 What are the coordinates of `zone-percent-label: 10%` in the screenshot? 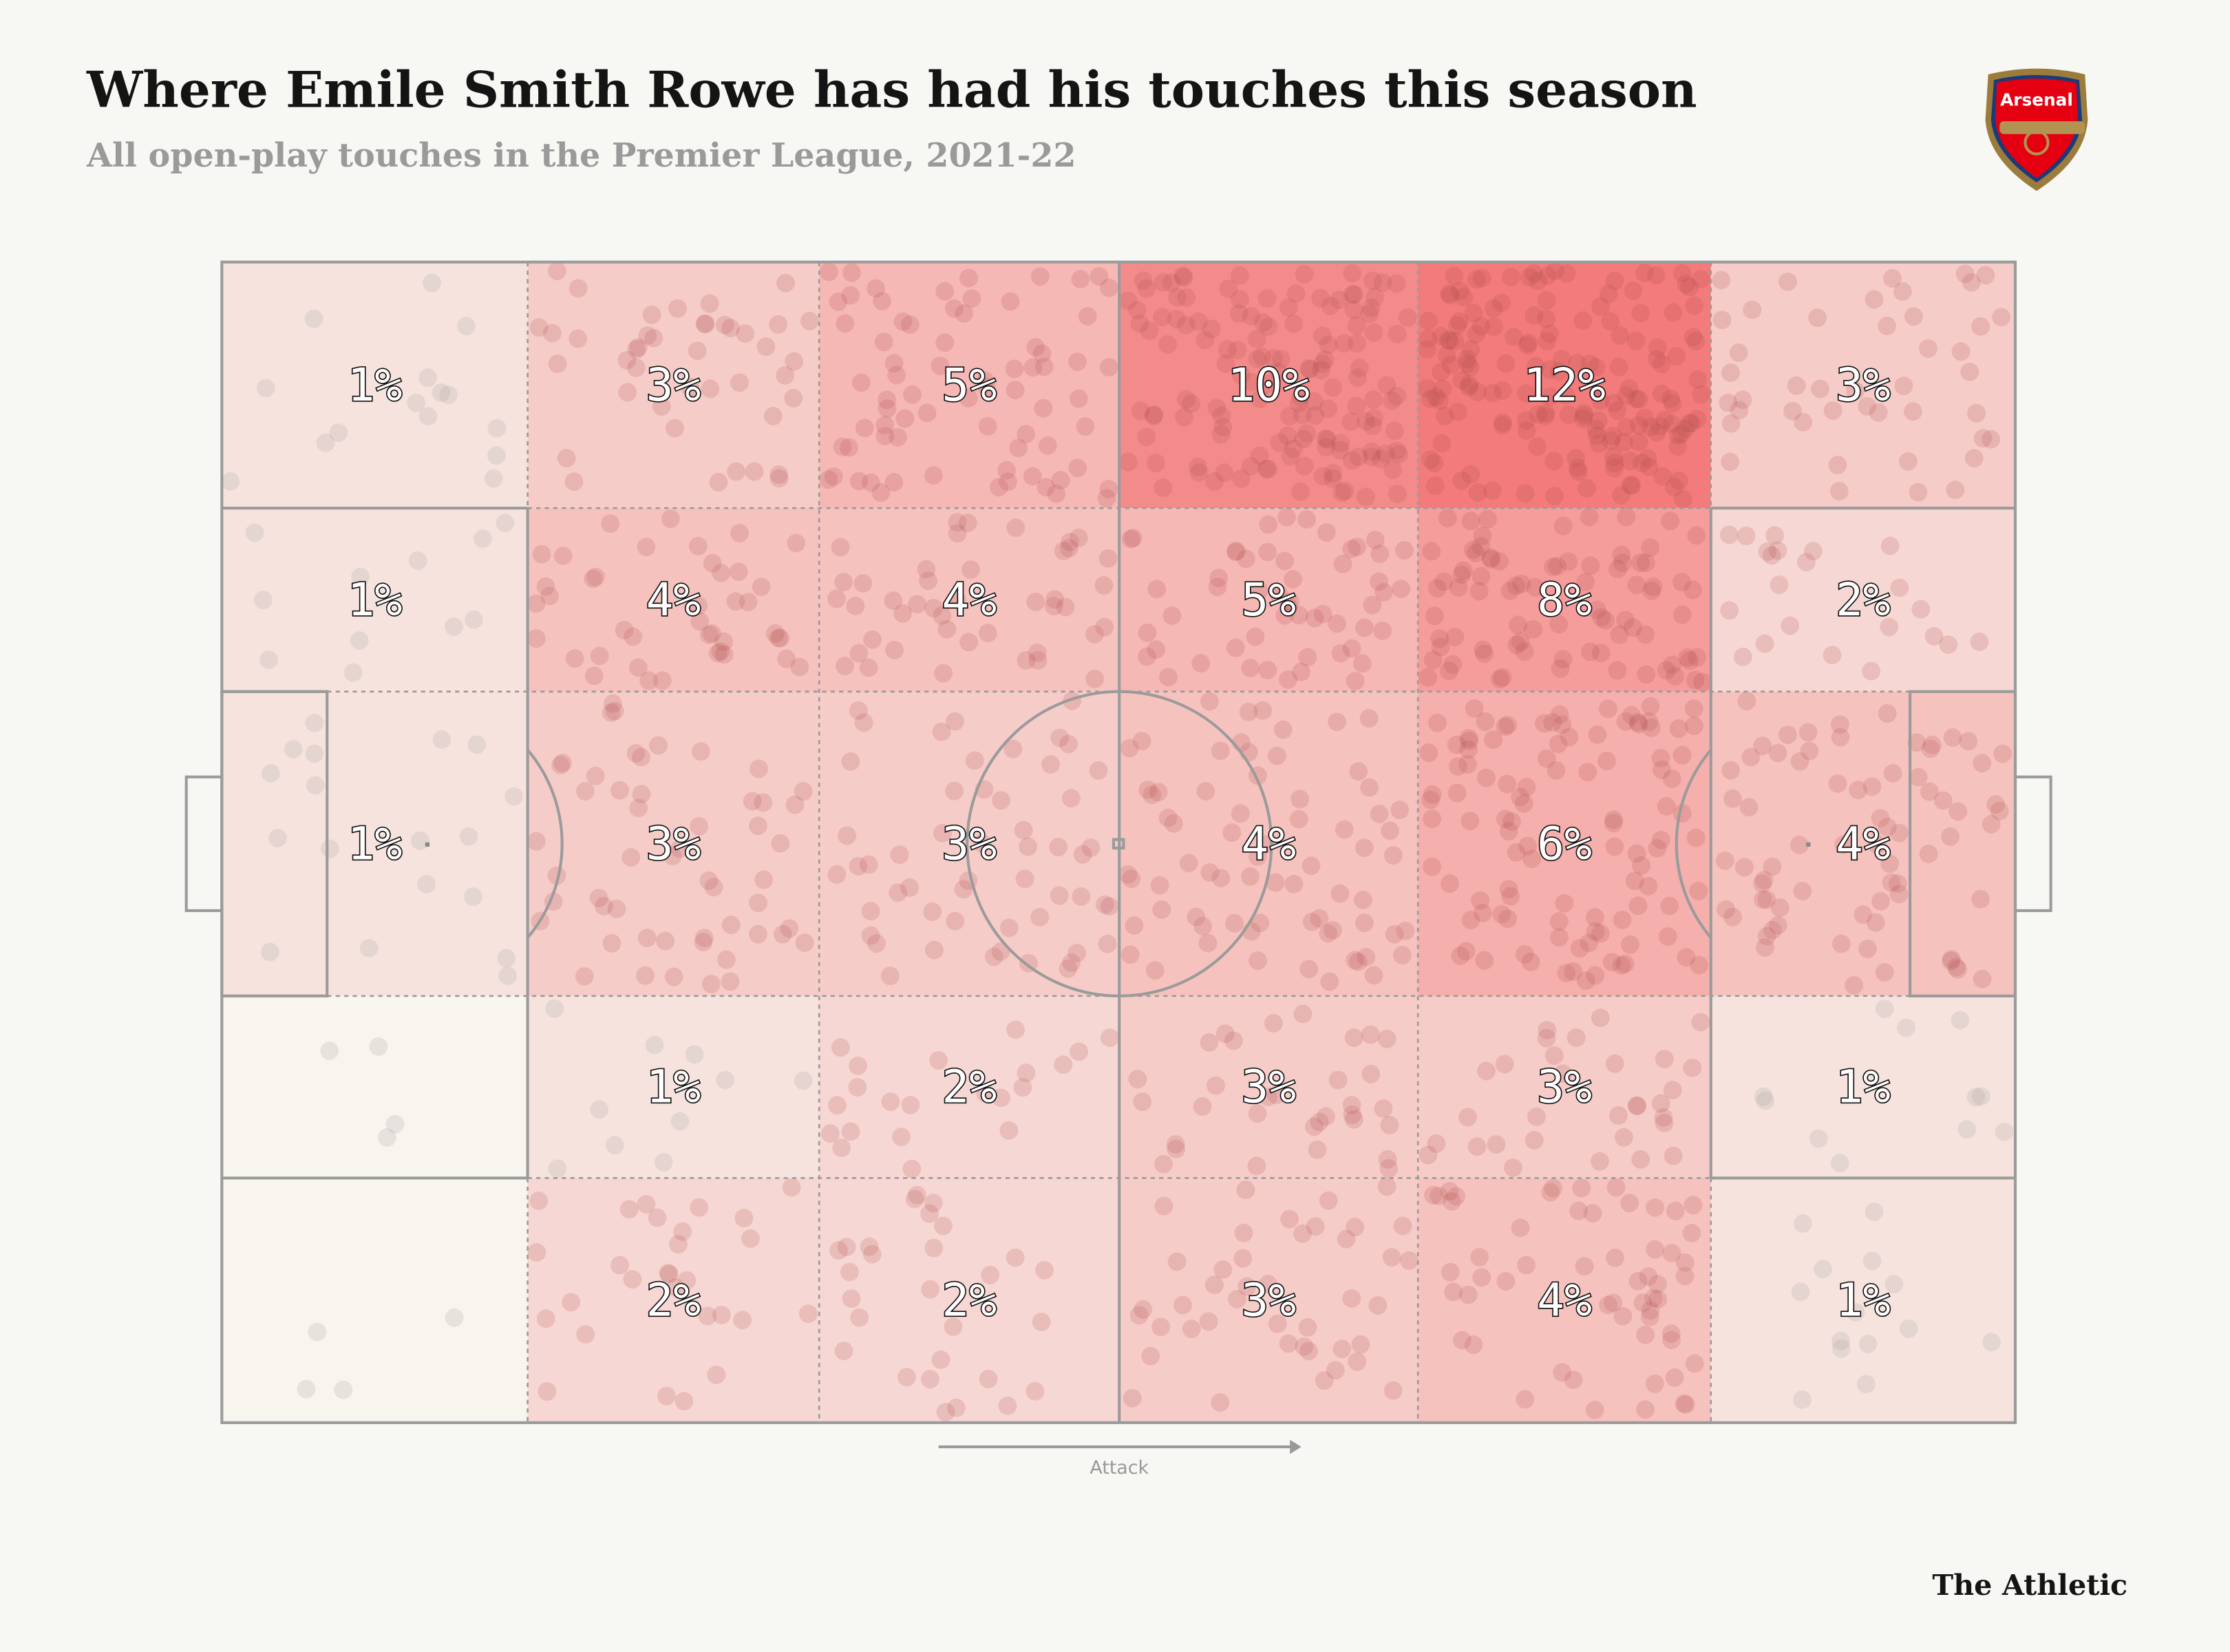 It's located at (1268, 386).